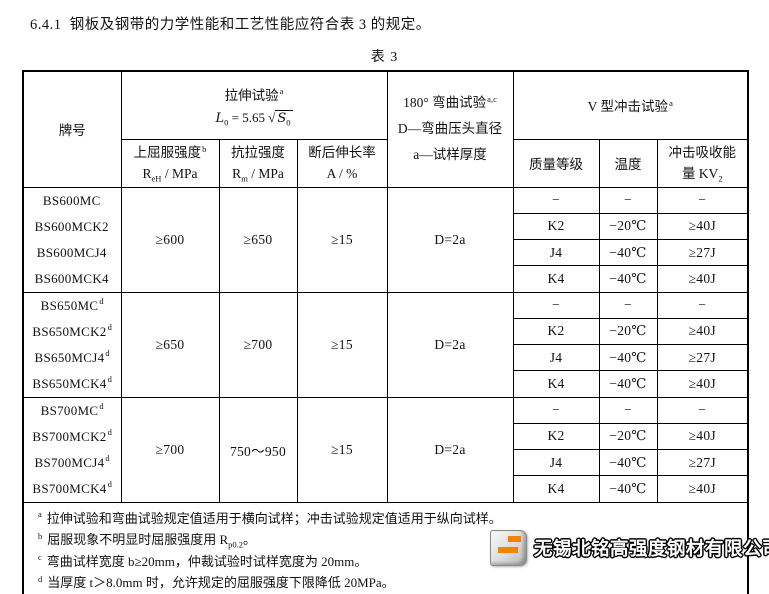  What do you see at coordinates (628, 163) in the screenshot?
I see `col-header-temperature: 温度` at bounding box center [628, 163].